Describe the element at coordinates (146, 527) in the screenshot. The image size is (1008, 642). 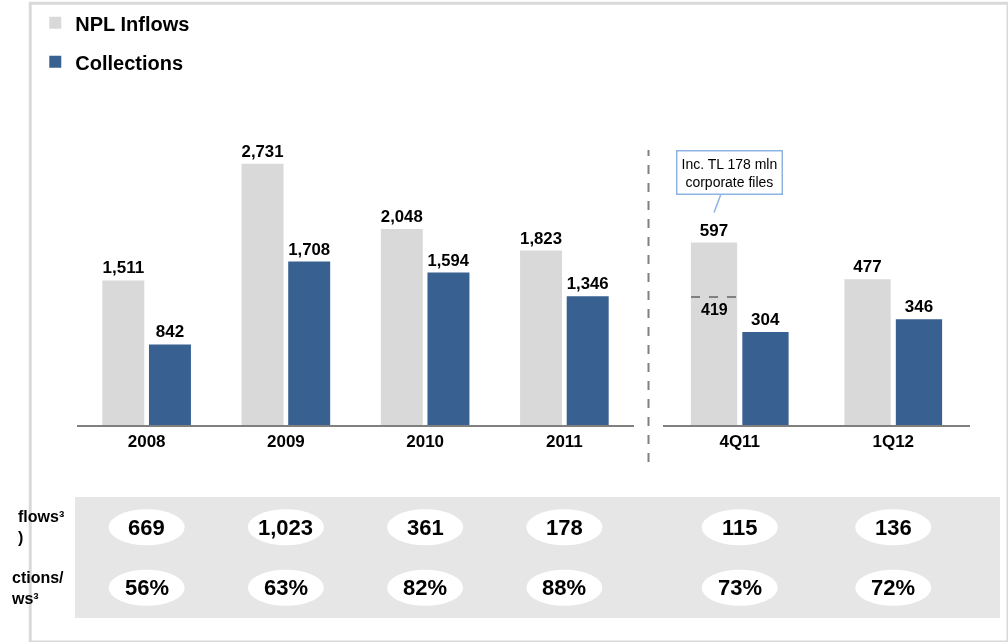
I see `text: 669` at that location.